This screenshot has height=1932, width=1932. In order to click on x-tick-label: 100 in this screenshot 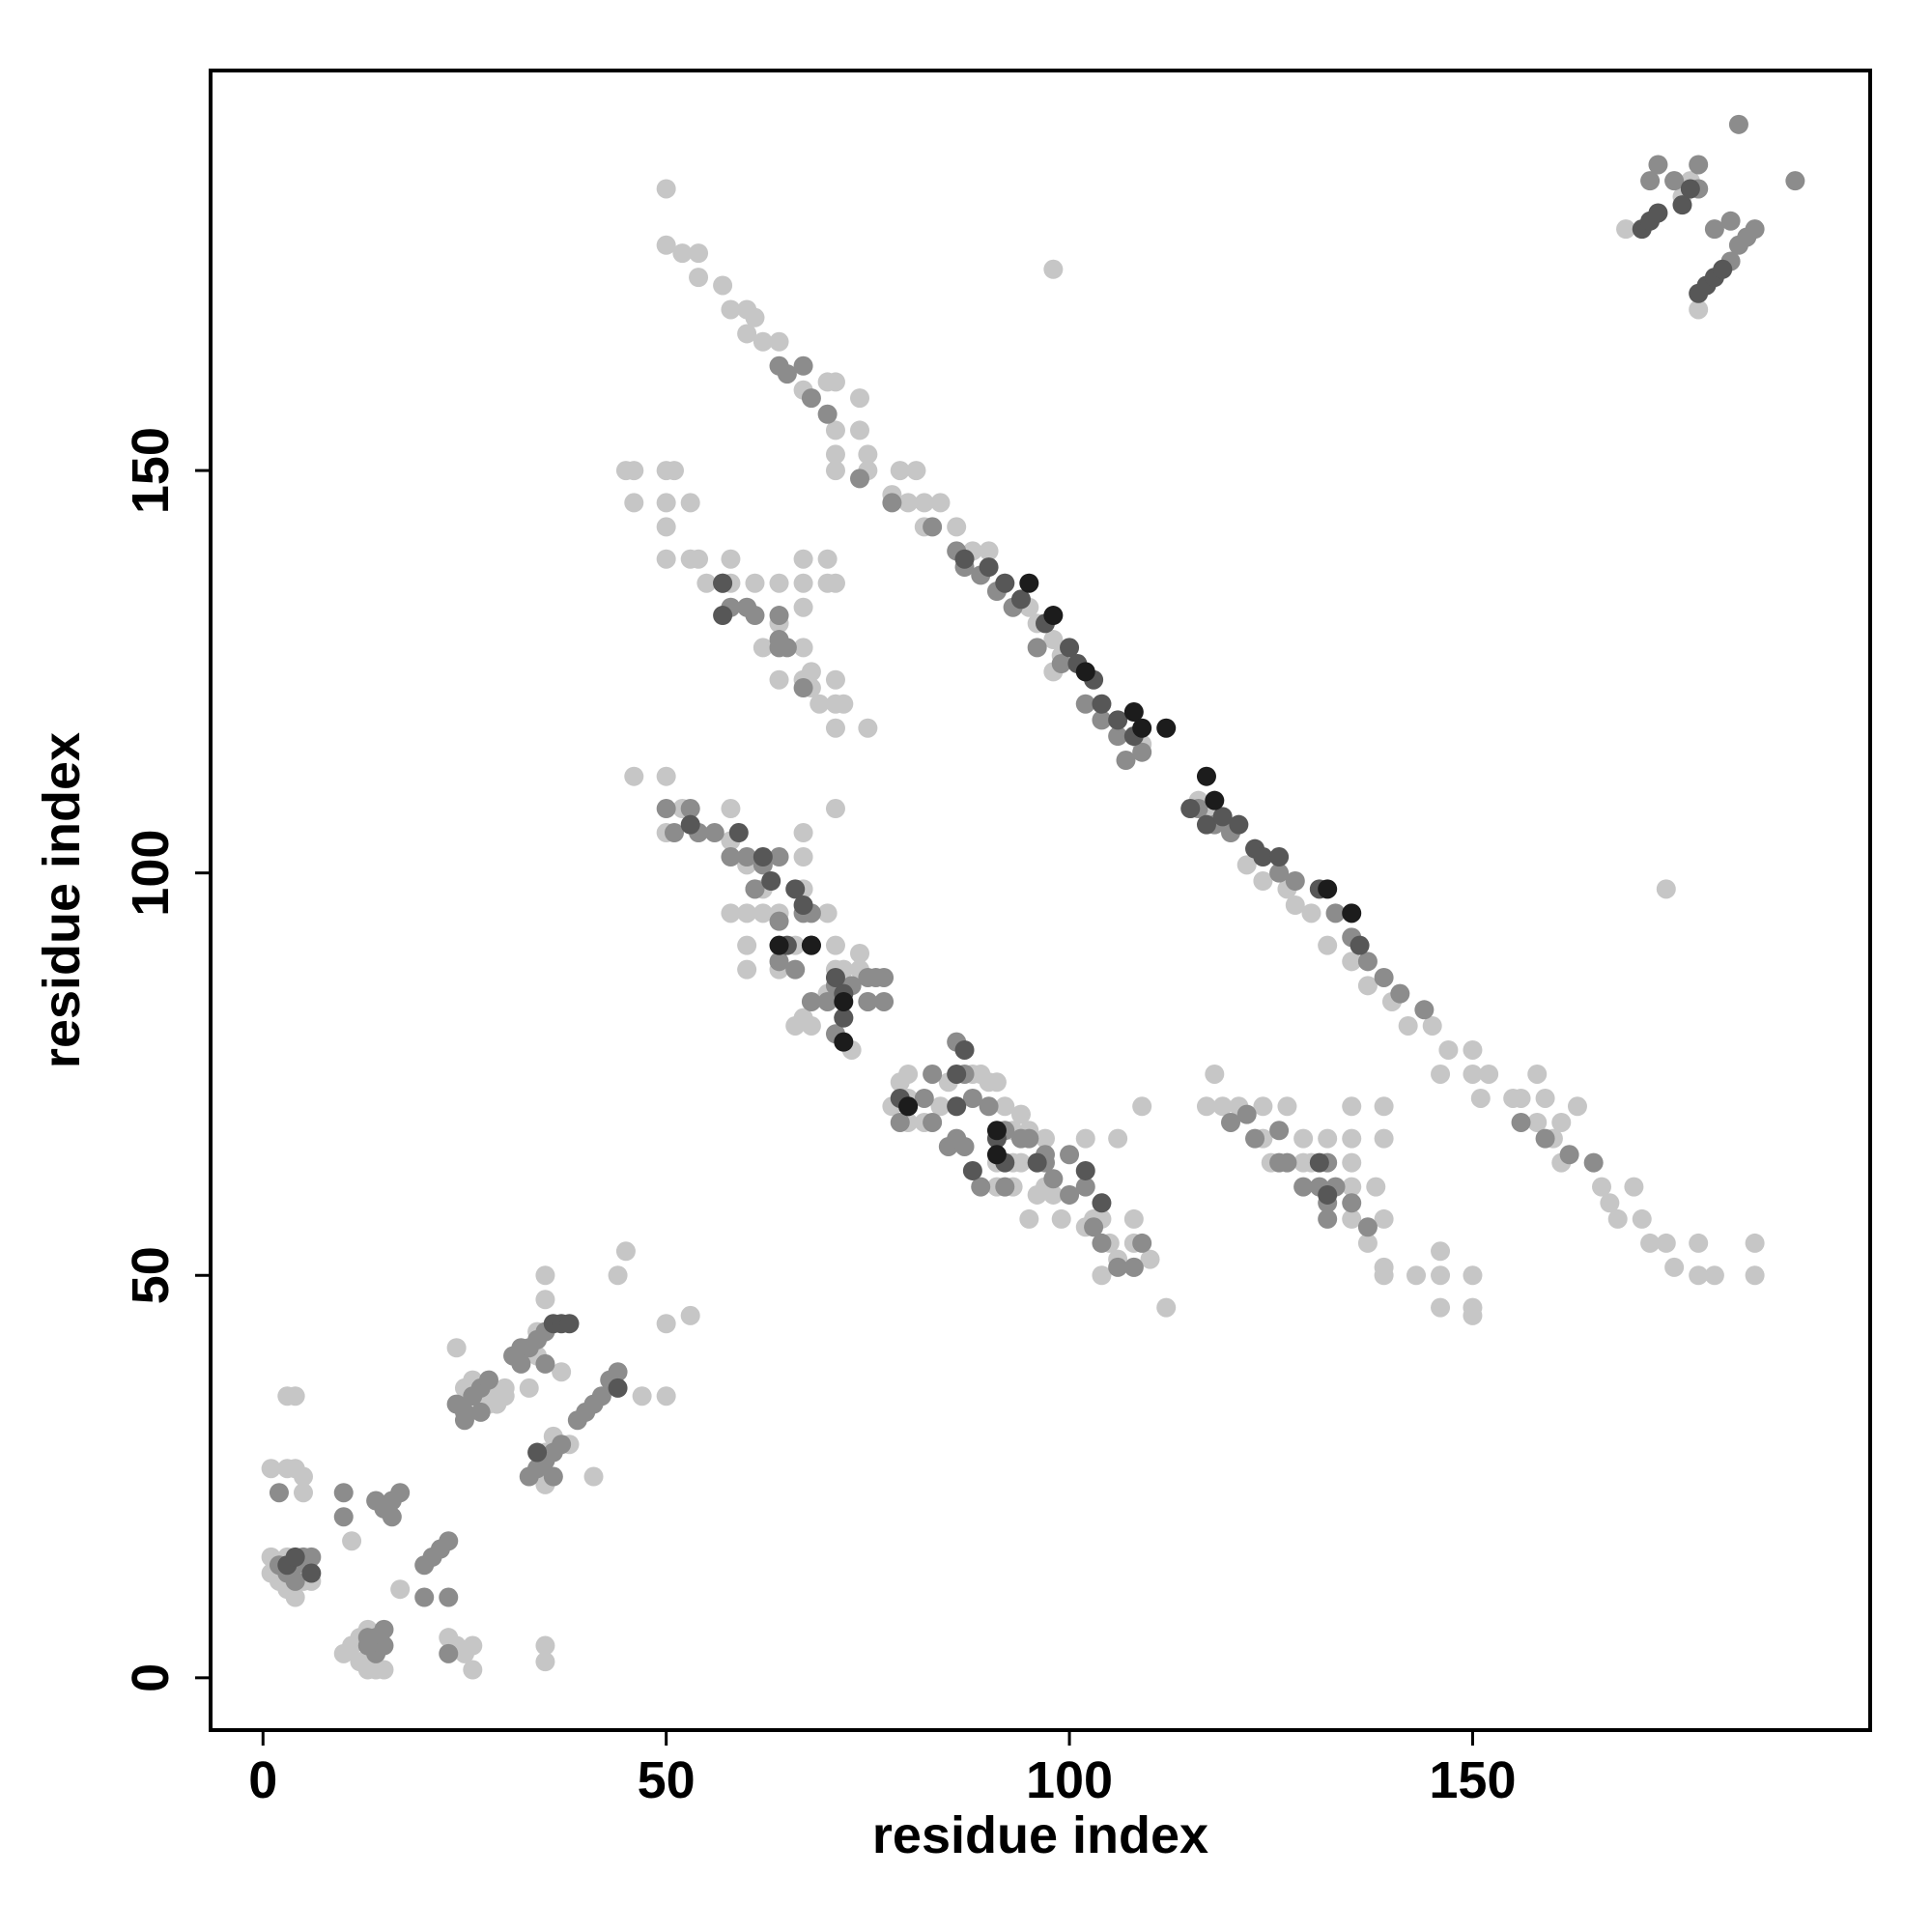, I will do `click(1069, 1780)`.